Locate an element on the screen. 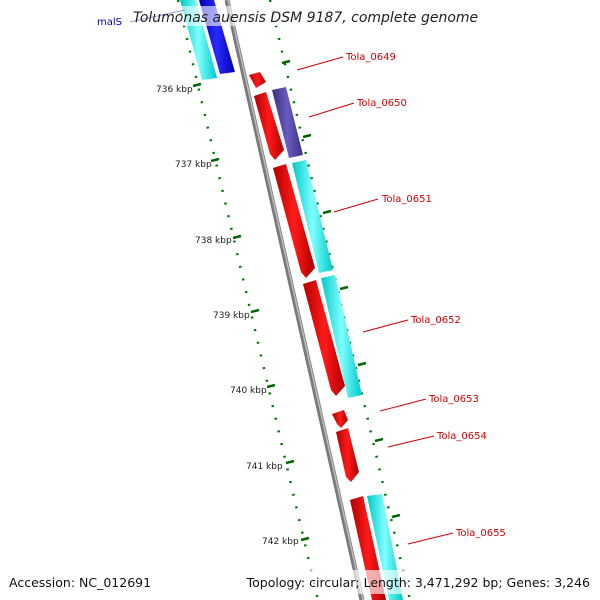  gene-tola-0651-red is located at coordinates (294, 221).